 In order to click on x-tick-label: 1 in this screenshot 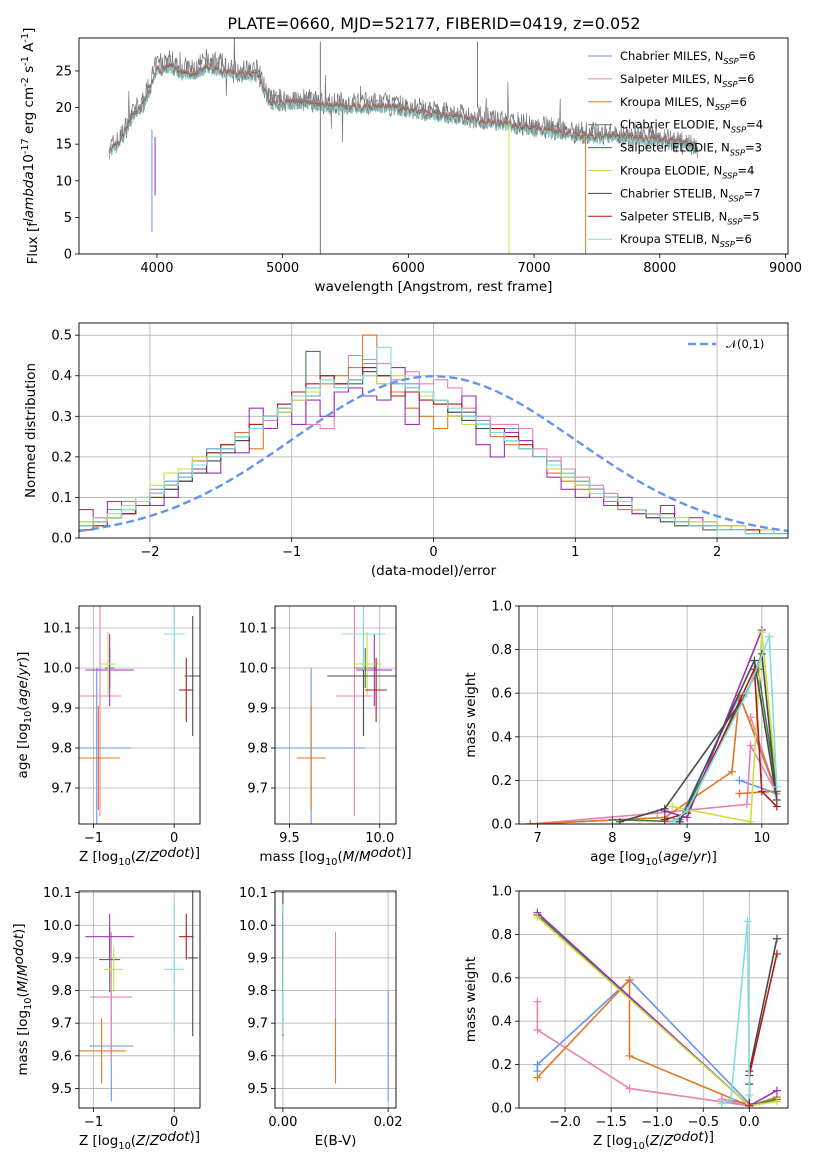, I will do `click(575, 552)`.